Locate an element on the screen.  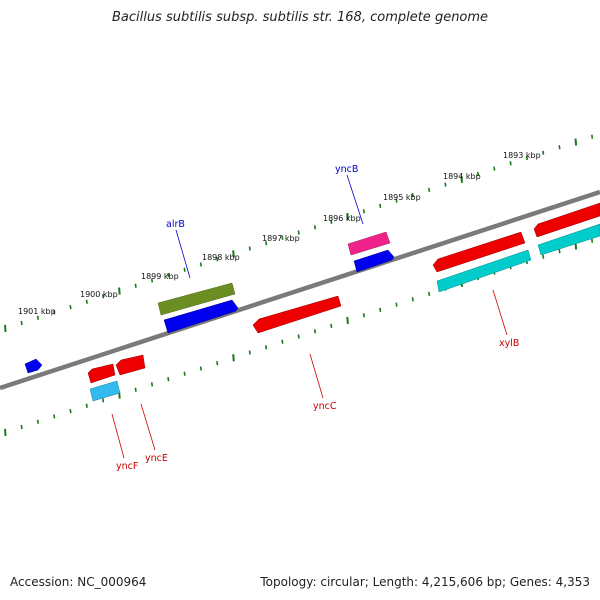
scale-label: 1900 kbp is located at coordinates (99, 294).